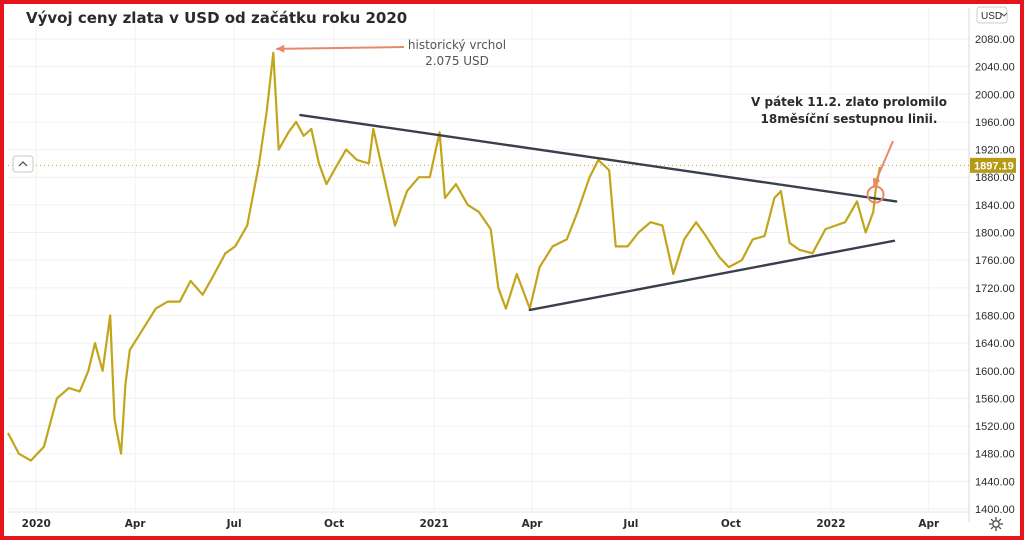 The width and height of the screenshot is (1024, 540). Describe the element at coordinates (995, 123) in the screenshot. I see `y-tick-label: 1960.00` at that location.